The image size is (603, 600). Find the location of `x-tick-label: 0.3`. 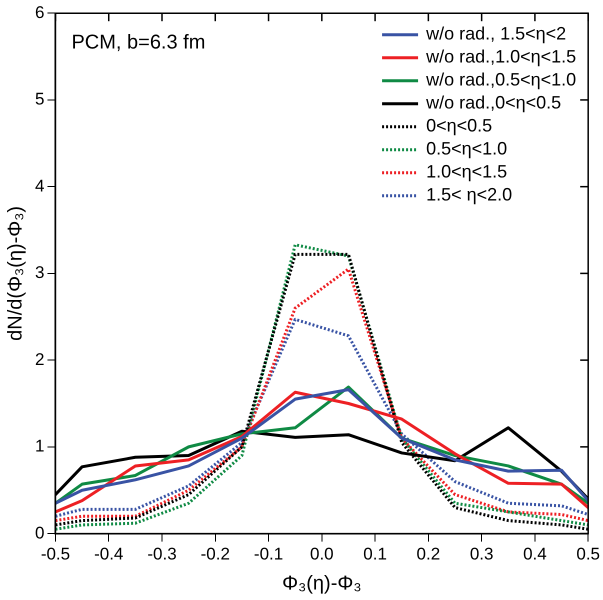

x-tick-label: 0.3 is located at coordinates (482, 554).